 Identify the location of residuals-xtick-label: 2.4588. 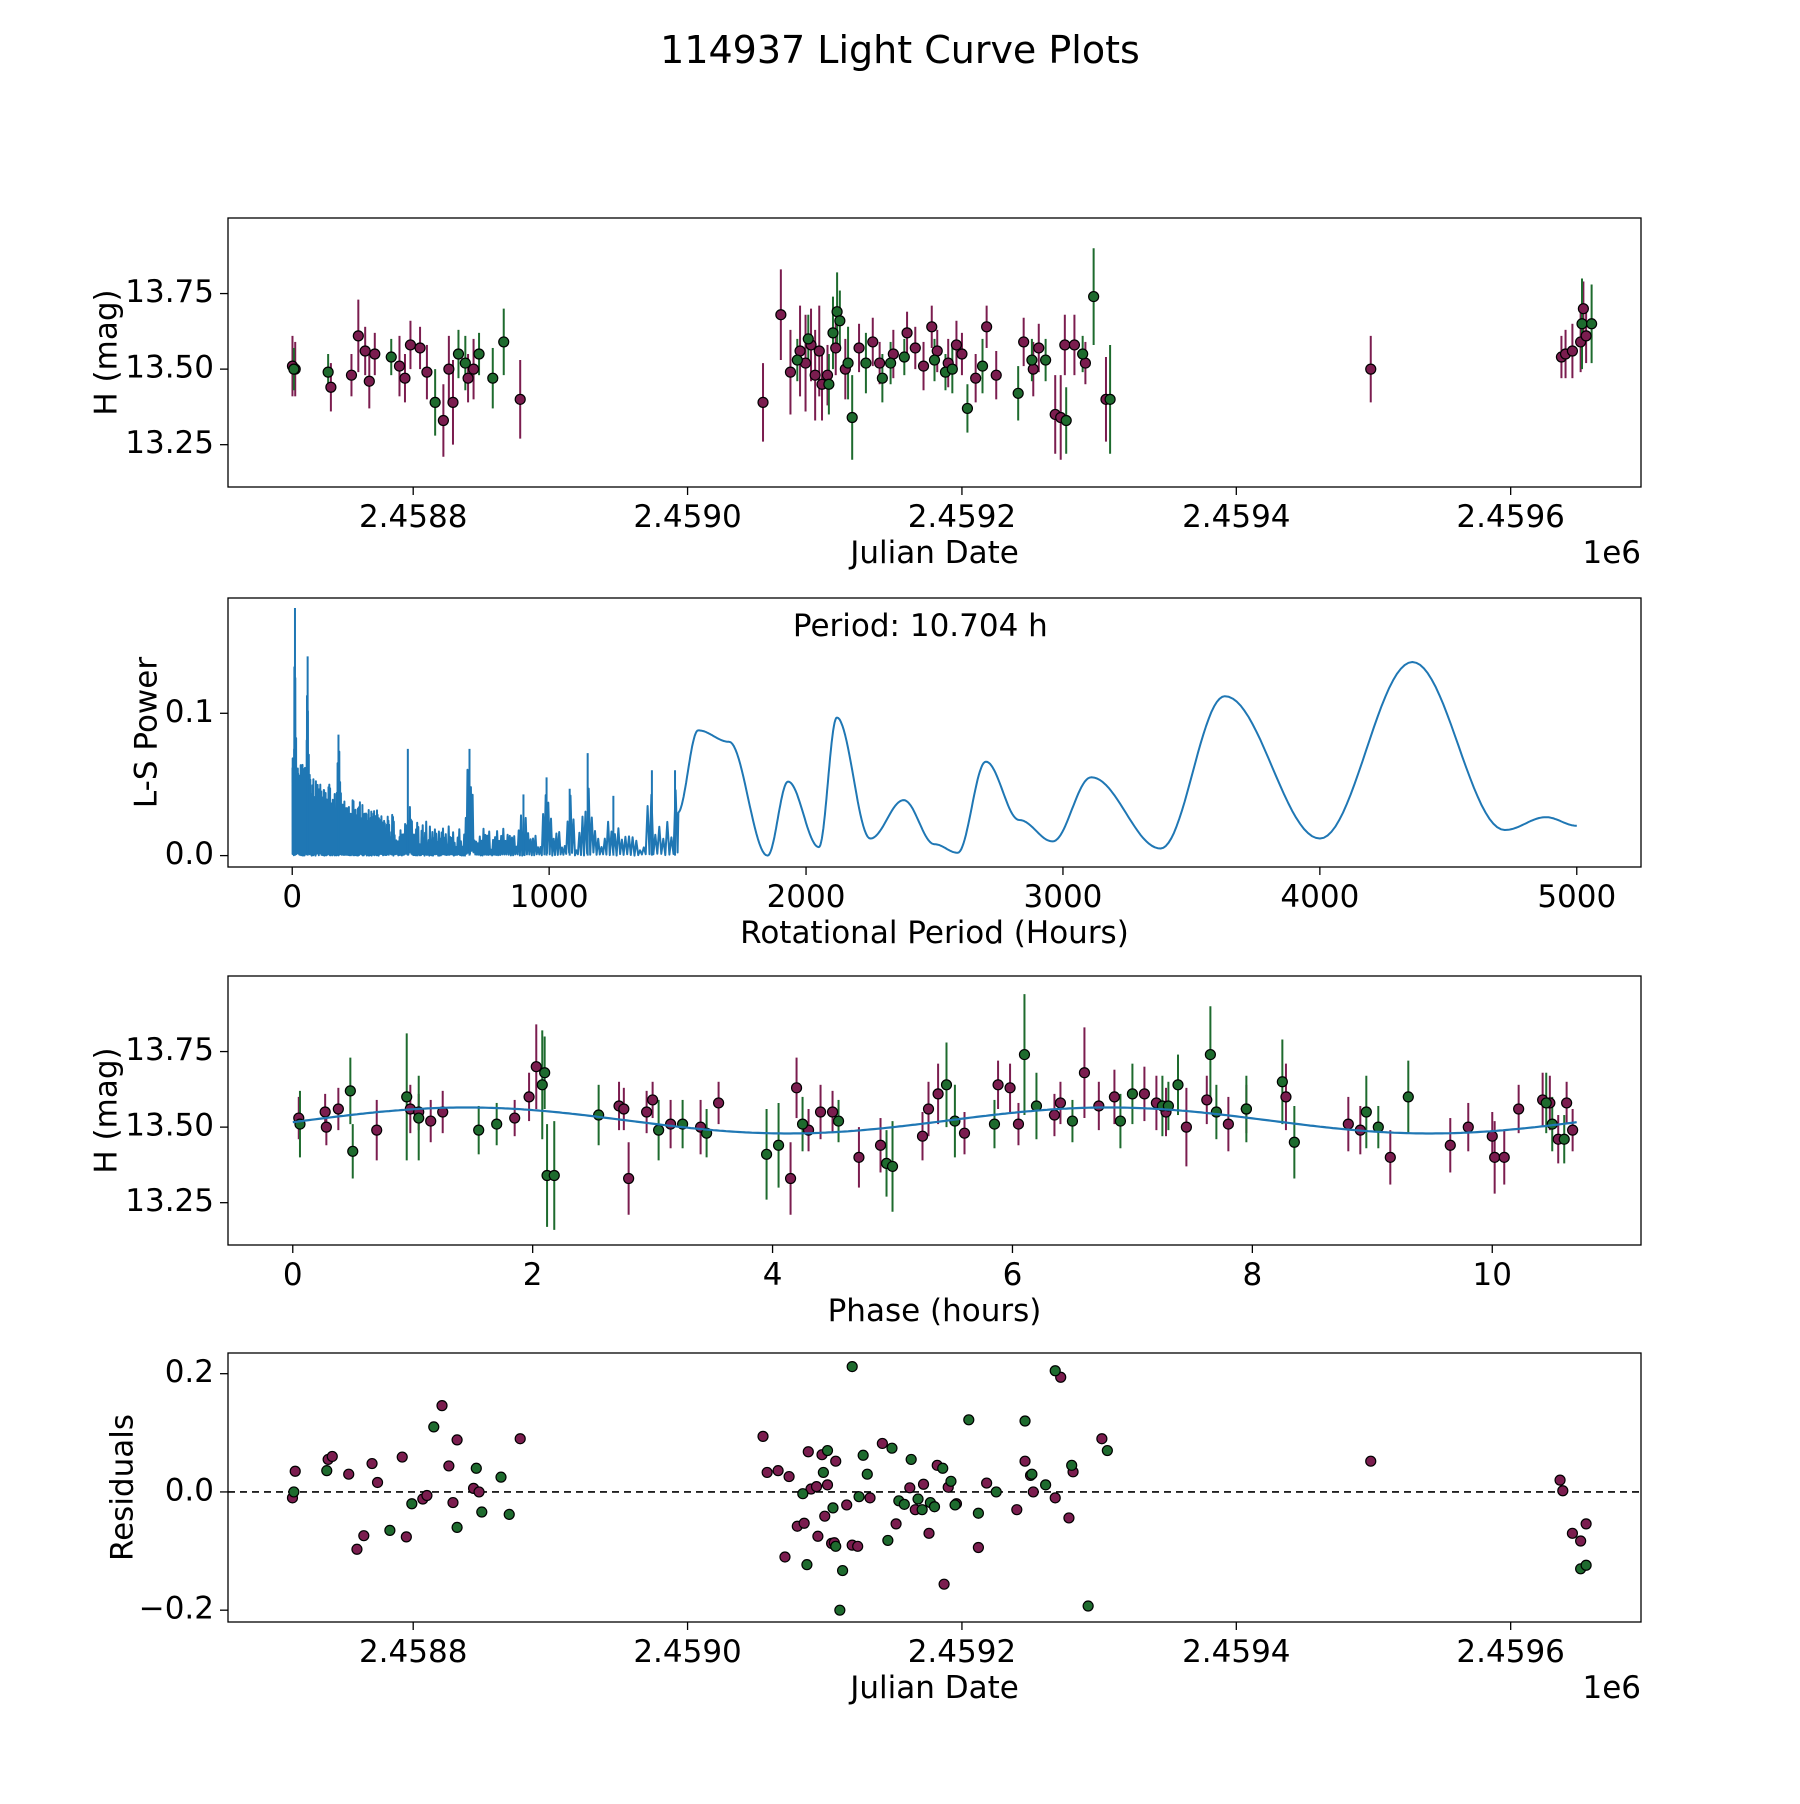
(413, 1652).